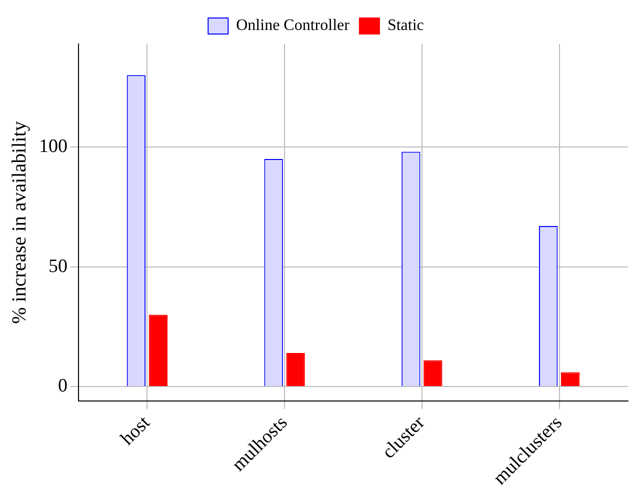 This screenshot has width=630, height=493. What do you see at coordinates (135, 431) in the screenshot?
I see `x-tick-label: host` at bounding box center [135, 431].